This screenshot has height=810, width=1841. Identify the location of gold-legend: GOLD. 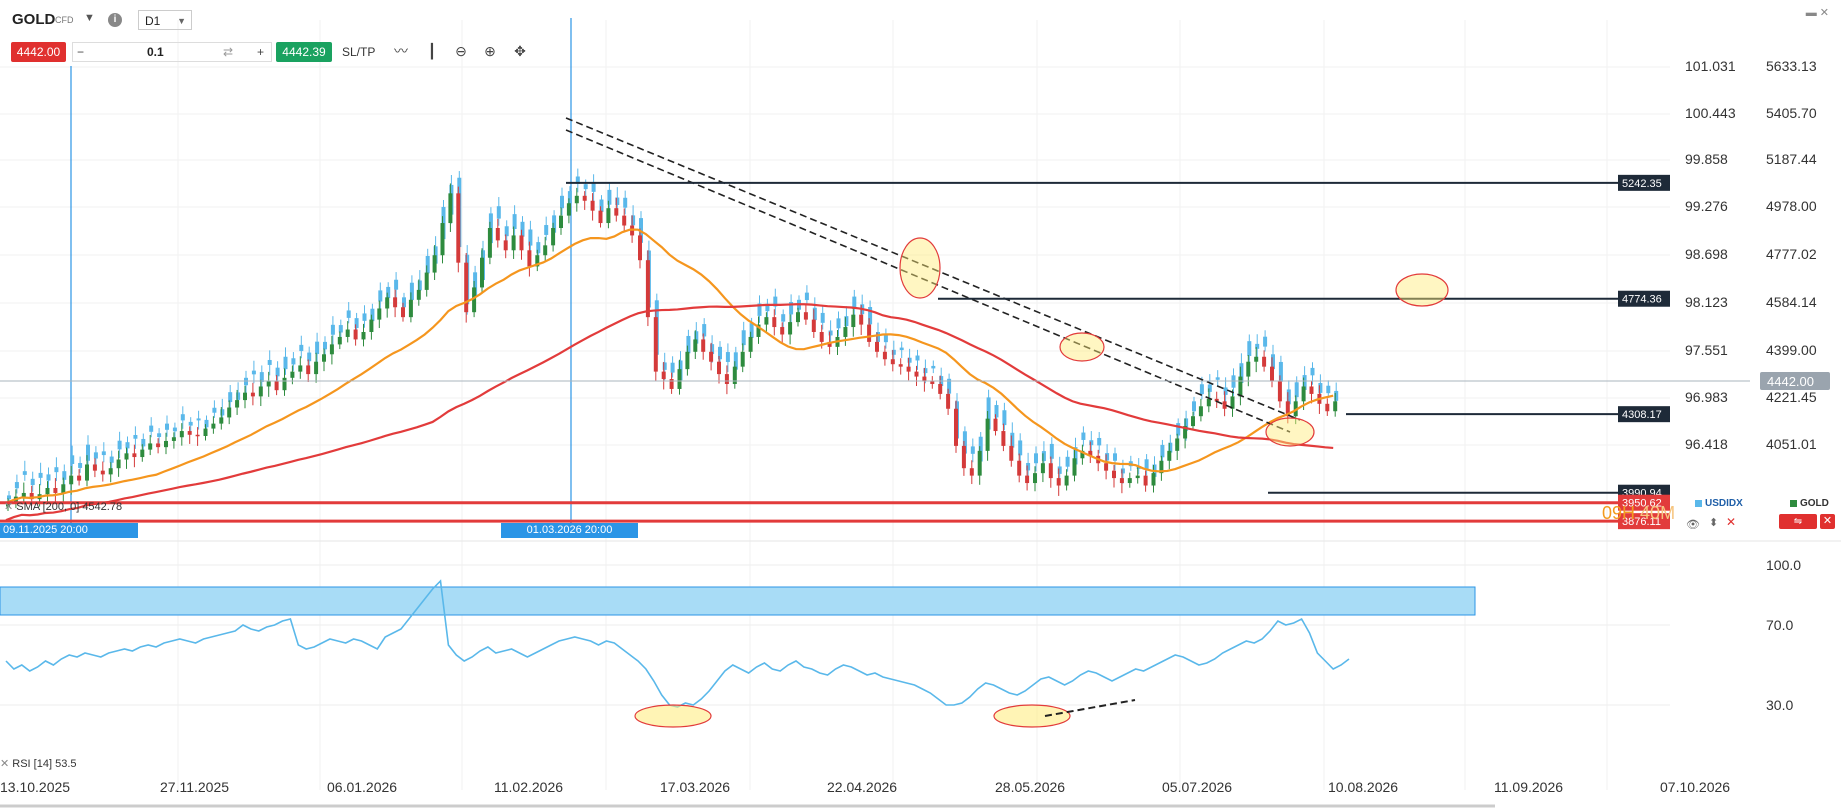
(1809, 503).